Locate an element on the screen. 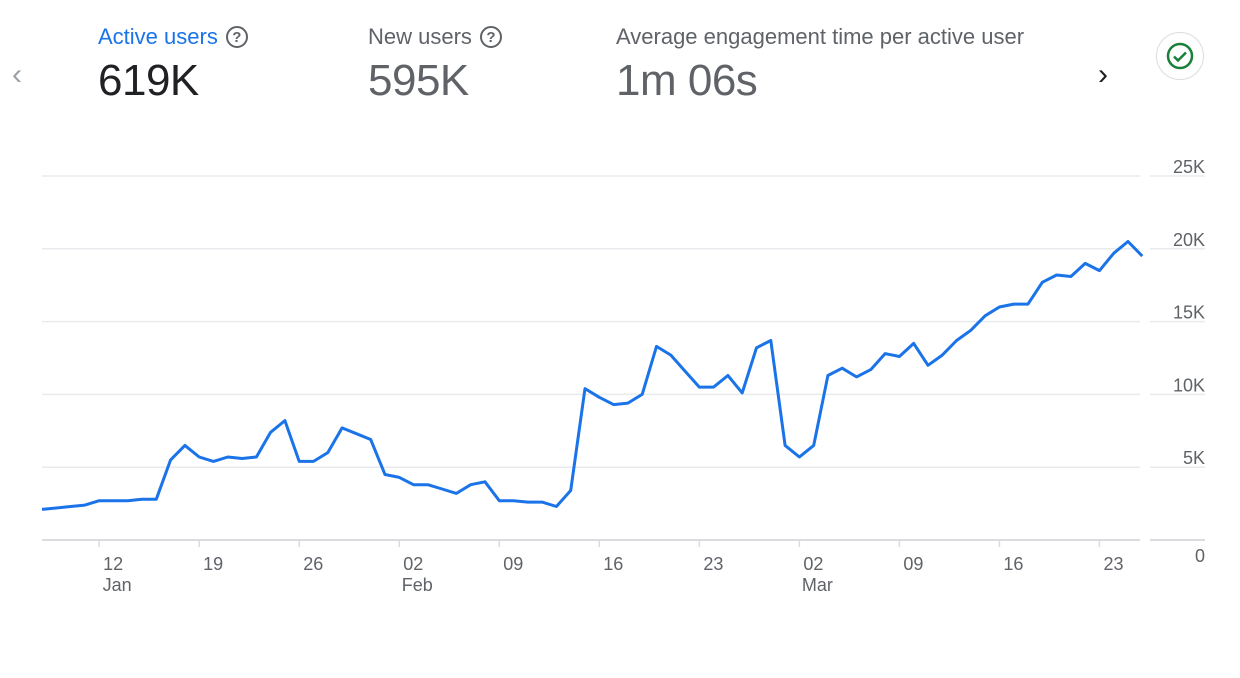 This screenshot has height=678, width=1240. y-tick-label: 0 is located at coordinates (1200, 556).